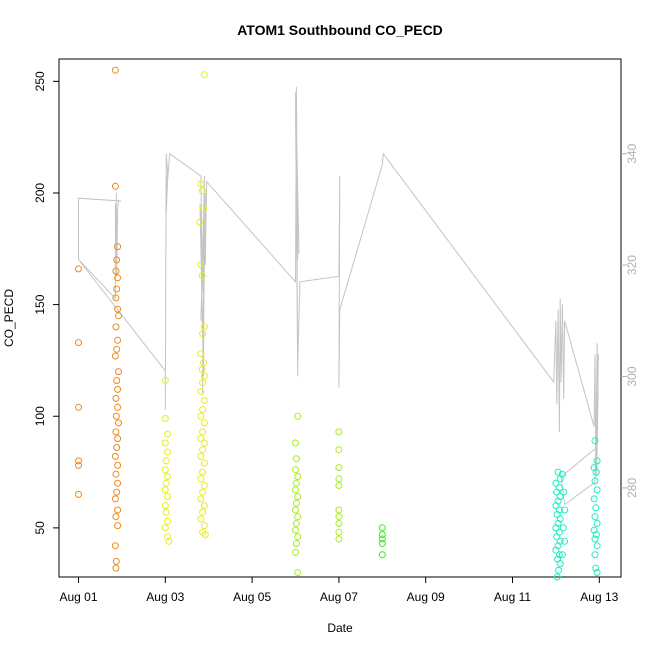 The image size is (650, 650). What do you see at coordinates (252, 597) in the screenshot?
I see `x-tick-label: Aug 05` at bounding box center [252, 597].